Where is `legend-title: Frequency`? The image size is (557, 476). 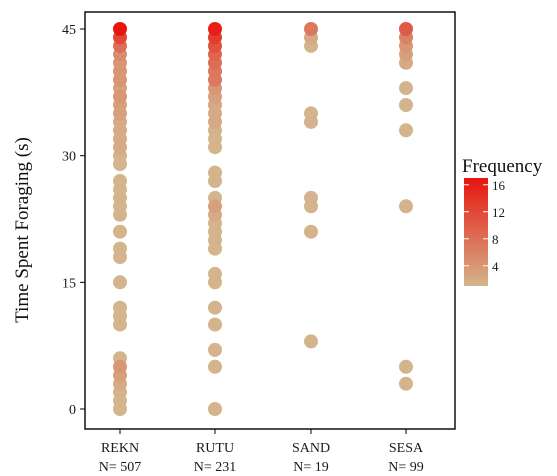 legend-title: Frequency is located at coordinates (502, 166).